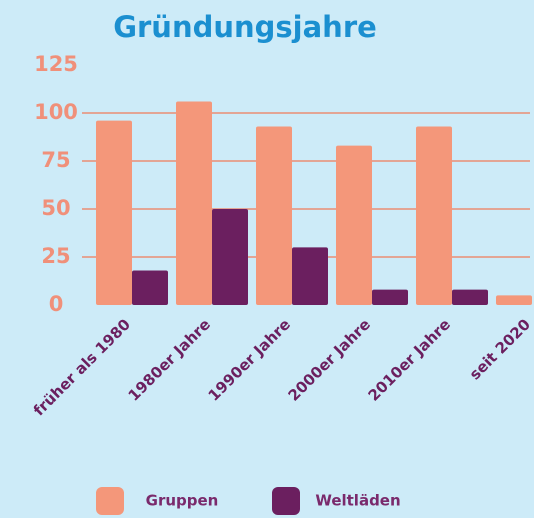 This screenshot has width=534, height=518. Describe the element at coordinates (357, 501) in the screenshot. I see `legend-label: Weltläden` at that location.